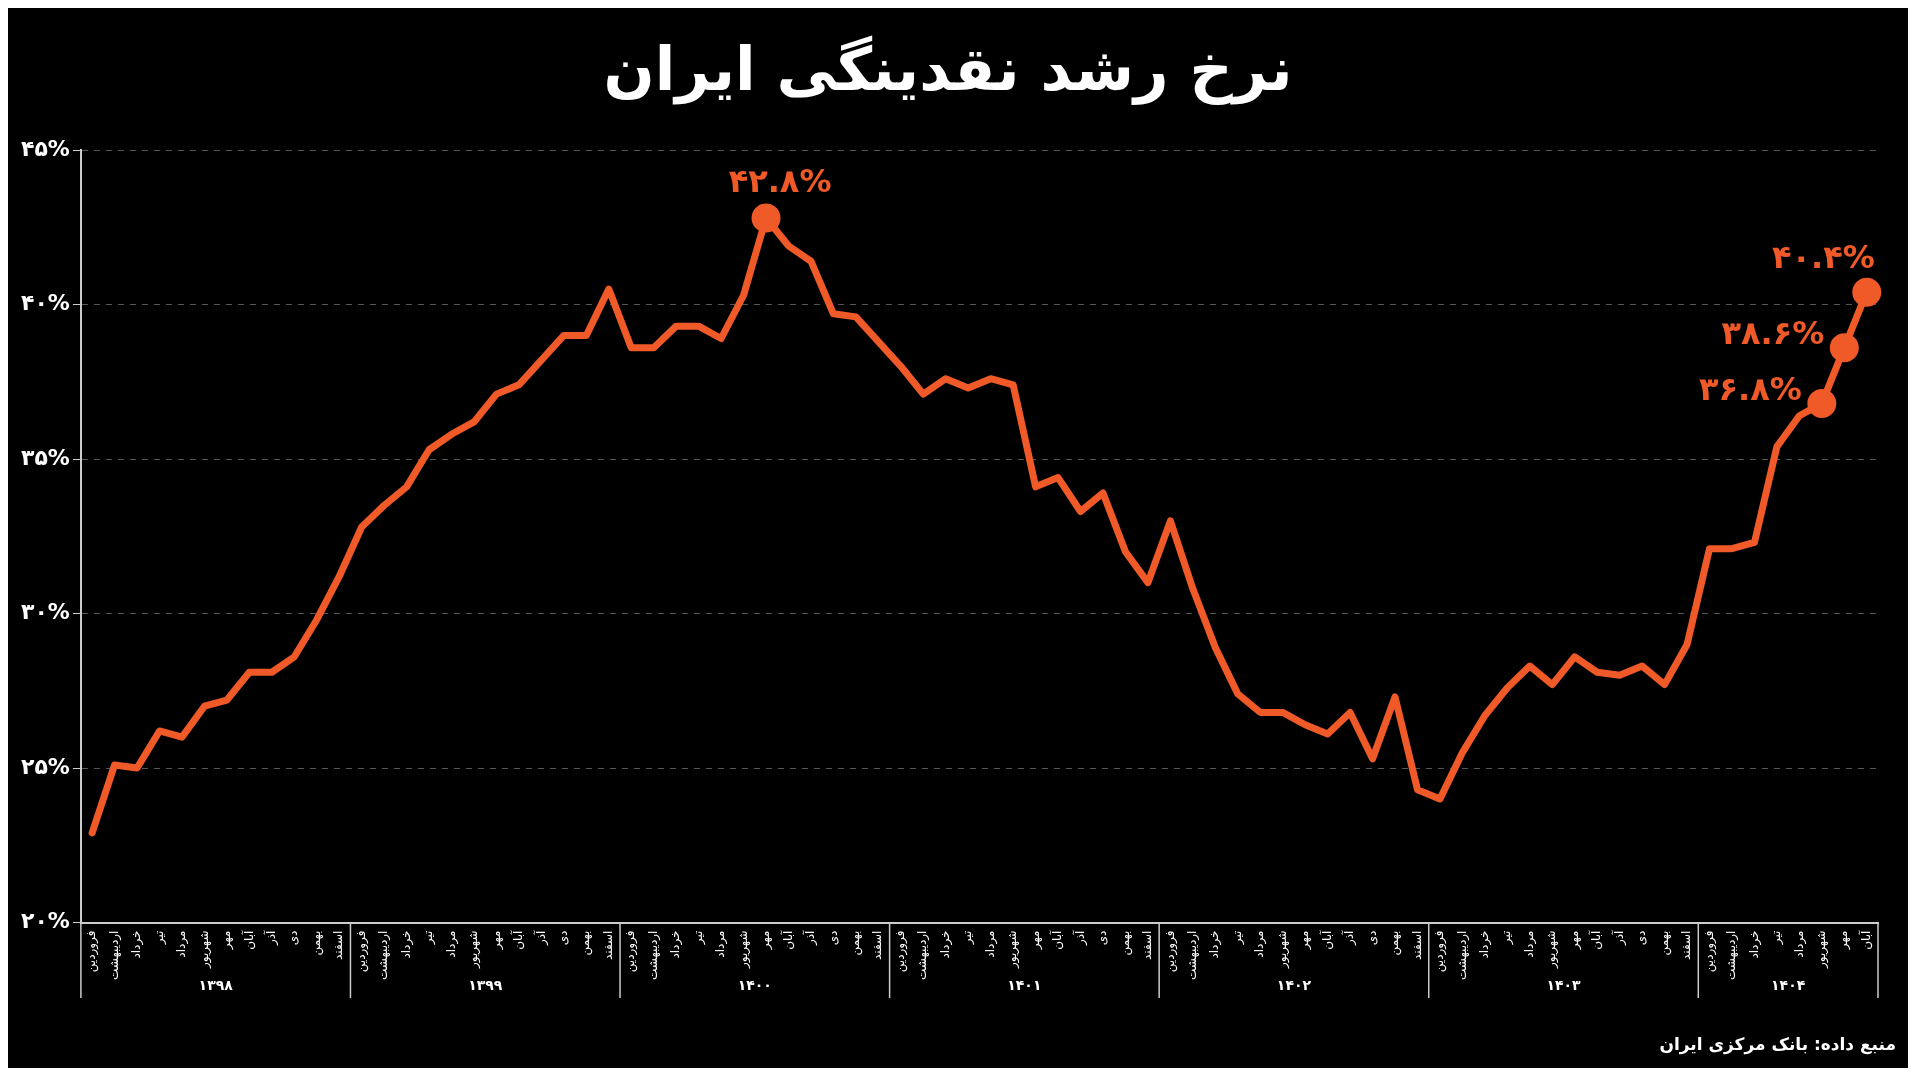 The height and width of the screenshot is (1080, 1920). What do you see at coordinates (1750, 388) in the screenshot?
I see `data-label: ۳۶.۸%` at bounding box center [1750, 388].